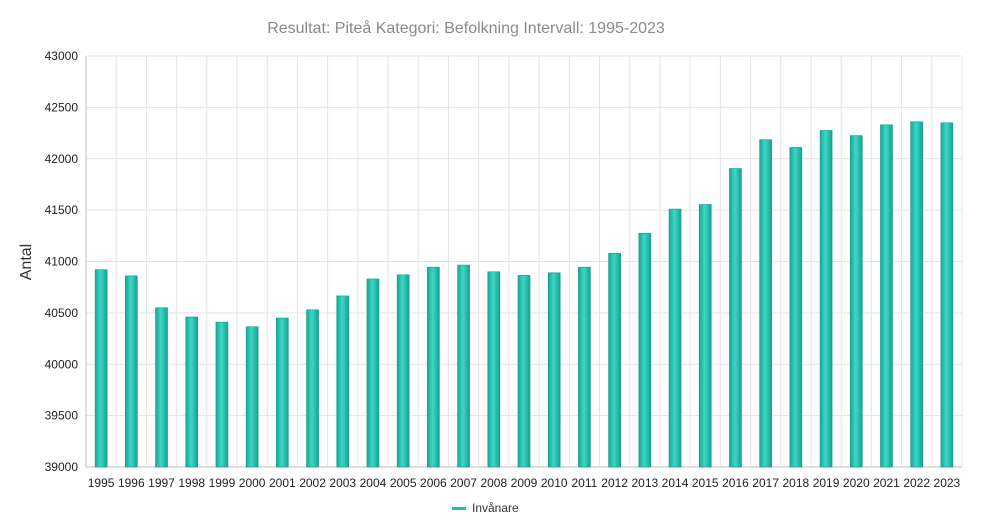  What do you see at coordinates (645, 350) in the screenshot?
I see `bar-2013` at bounding box center [645, 350].